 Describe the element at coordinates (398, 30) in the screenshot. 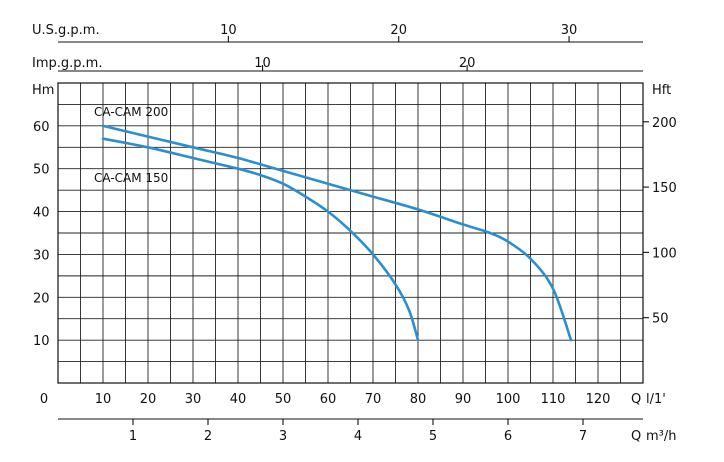

I see `tick-label-usgpm: 20` at that location.